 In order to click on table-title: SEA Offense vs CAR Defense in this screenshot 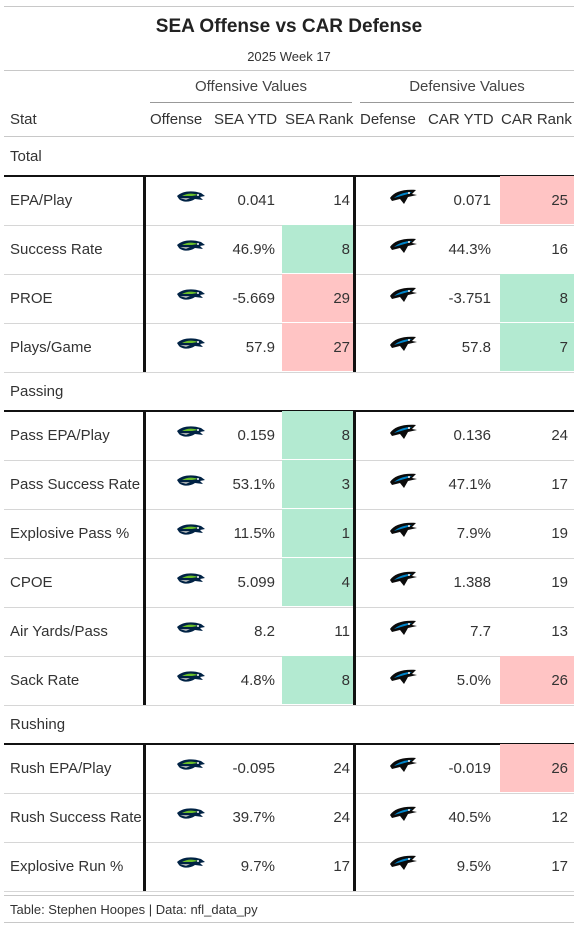, I will do `click(289, 26)`.